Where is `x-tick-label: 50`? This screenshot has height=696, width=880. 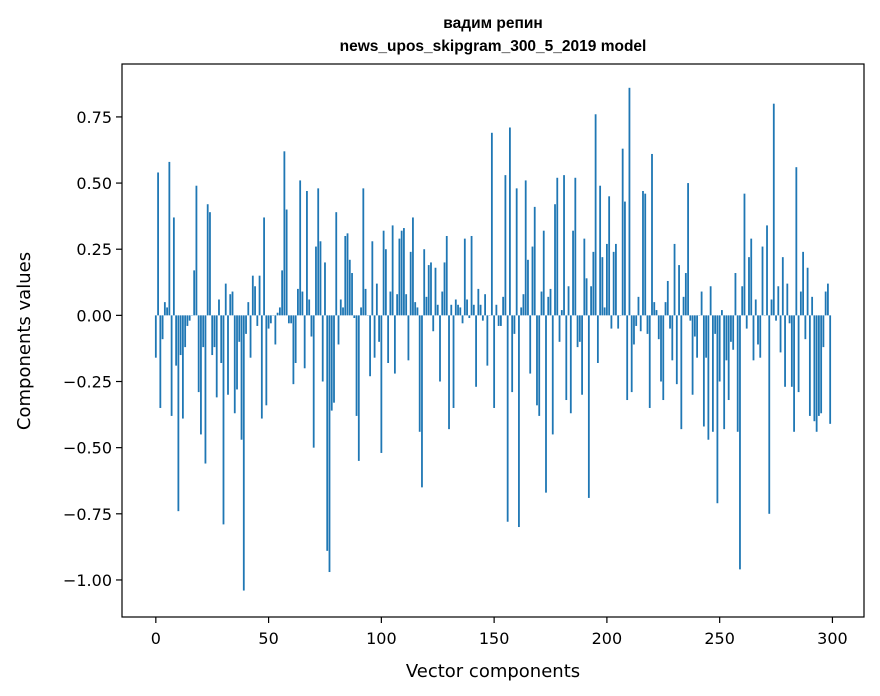 x-tick-label: 50 is located at coordinates (268, 638).